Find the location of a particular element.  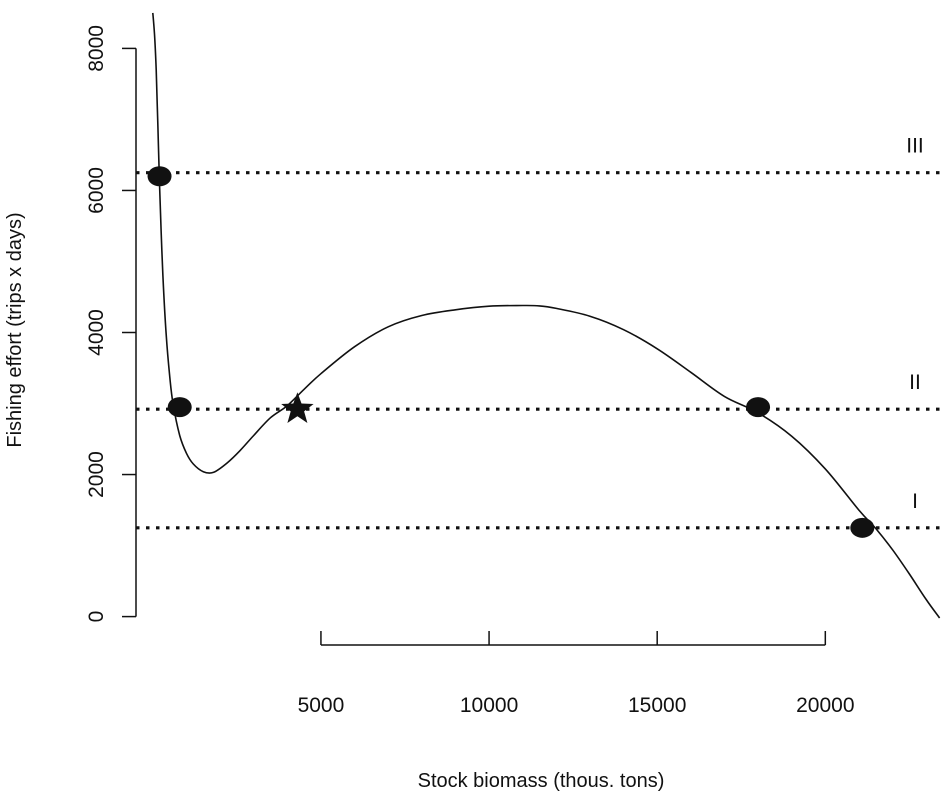

effort-label-II: II is located at coordinates (915, 382).